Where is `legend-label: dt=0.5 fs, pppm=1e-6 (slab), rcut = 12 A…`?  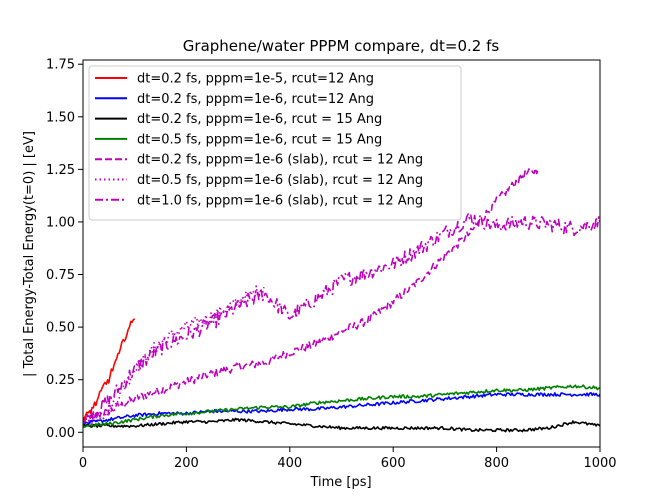 legend-label: dt=0.5 fs, pppm=1e-6 (slab), rcut = 12 A… is located at coordinates (280, 180).